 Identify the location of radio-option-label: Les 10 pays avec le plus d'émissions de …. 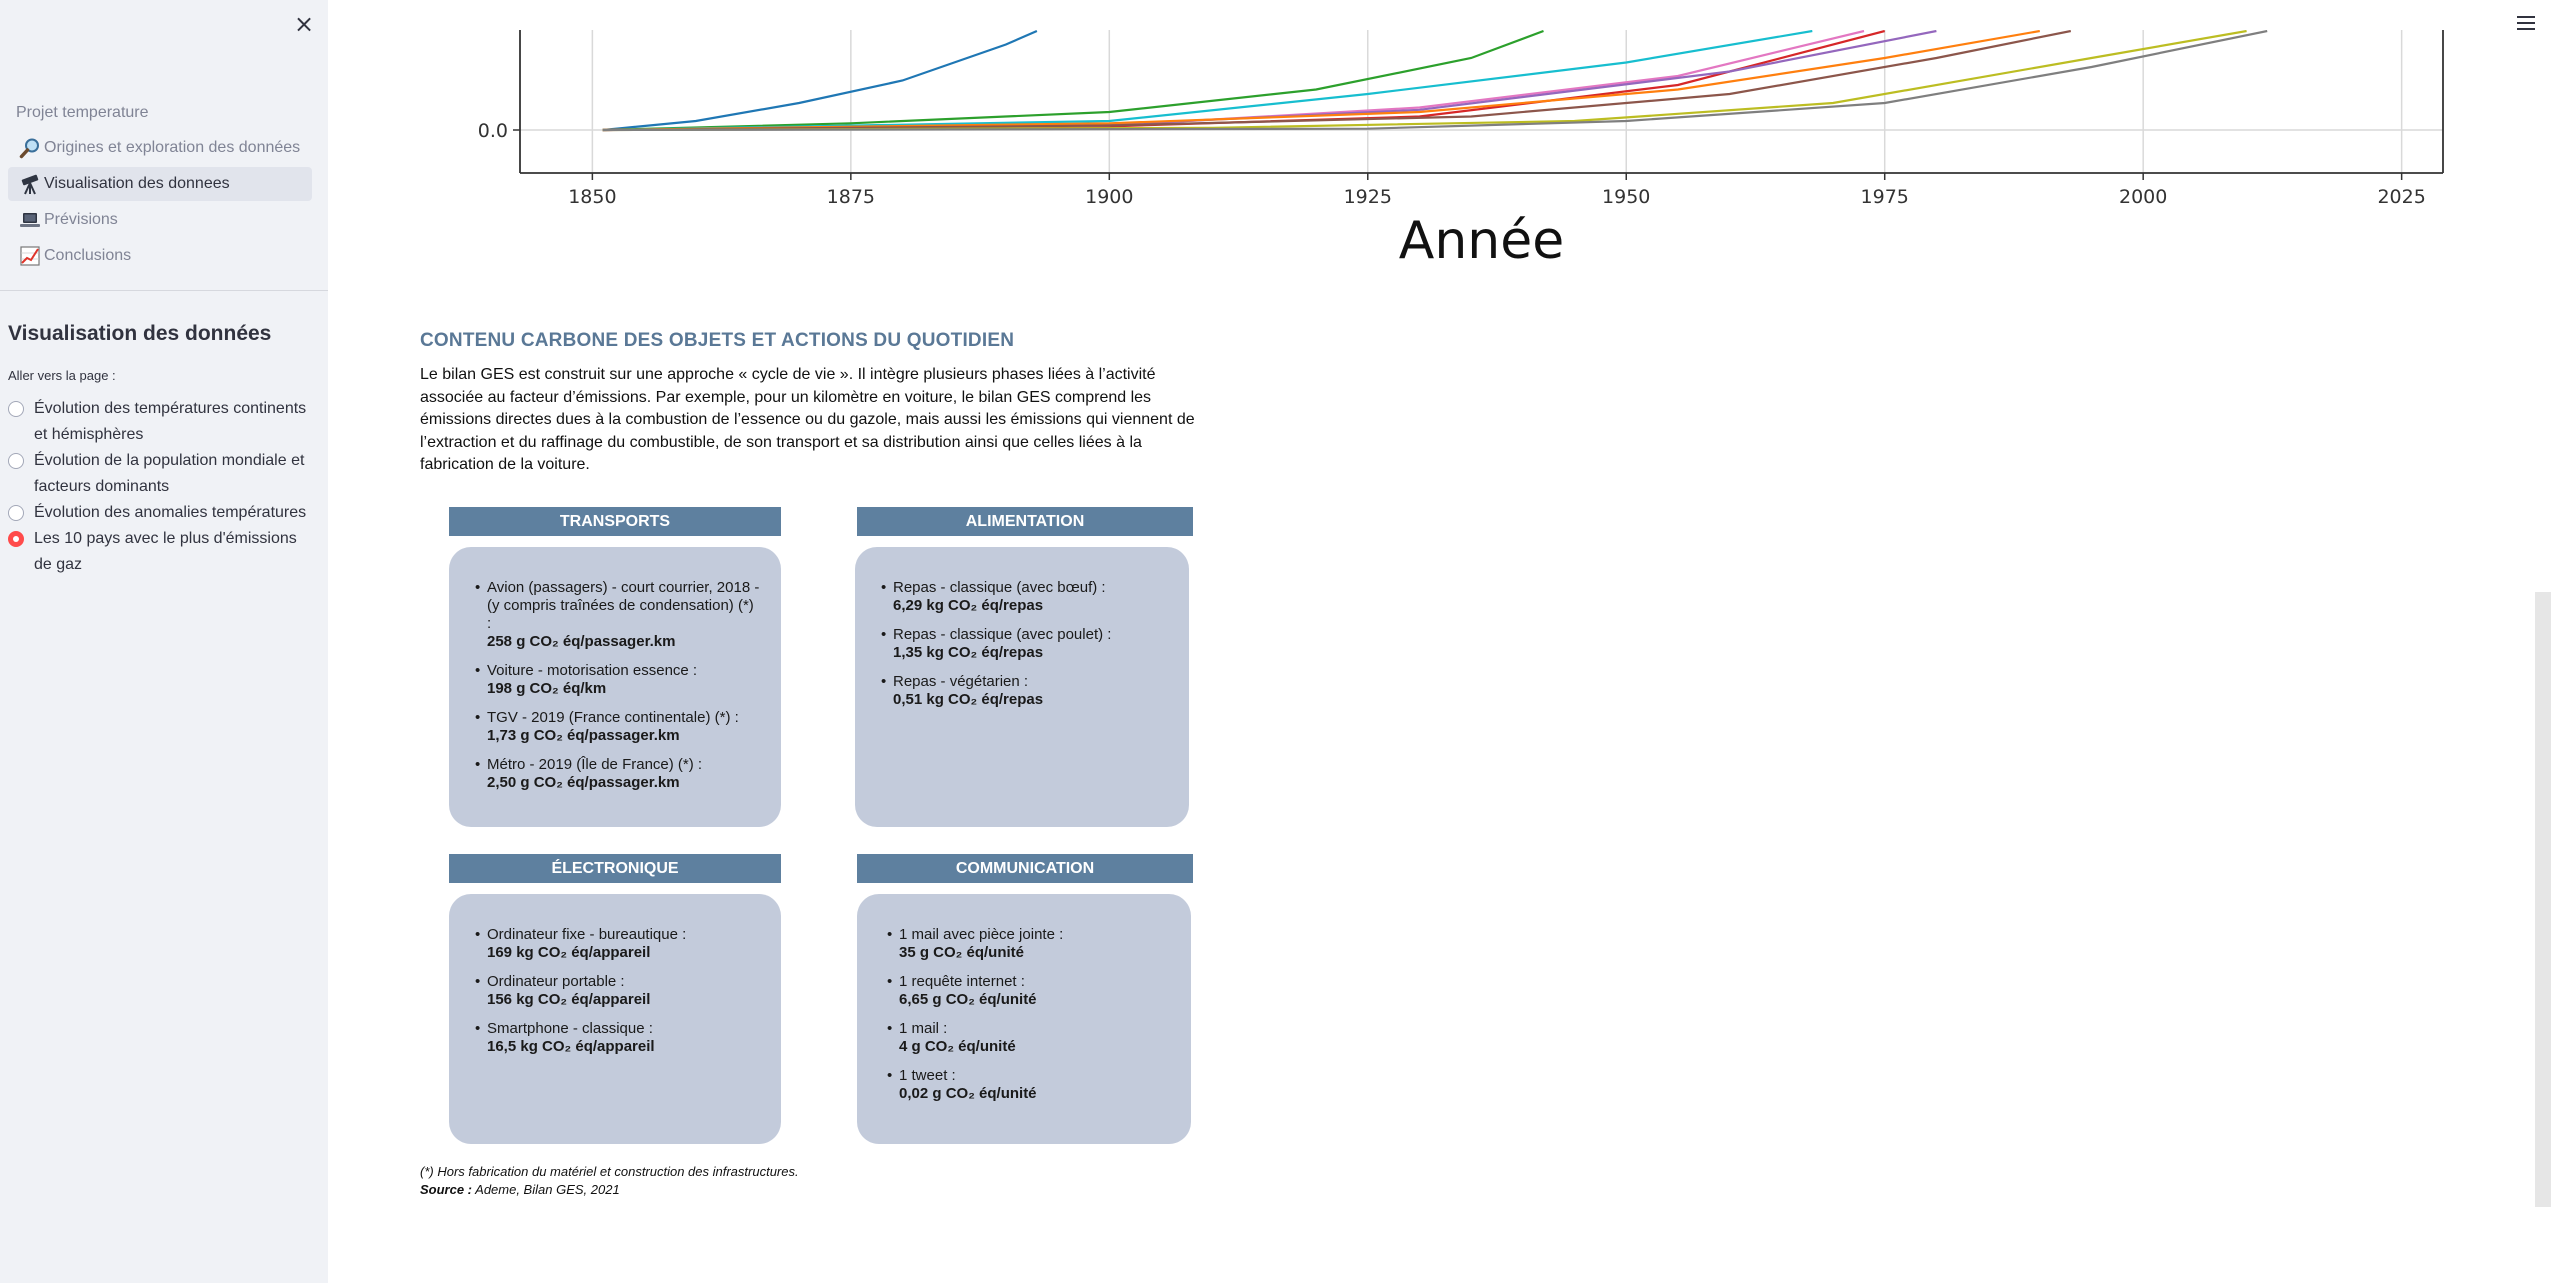
(165, 551).